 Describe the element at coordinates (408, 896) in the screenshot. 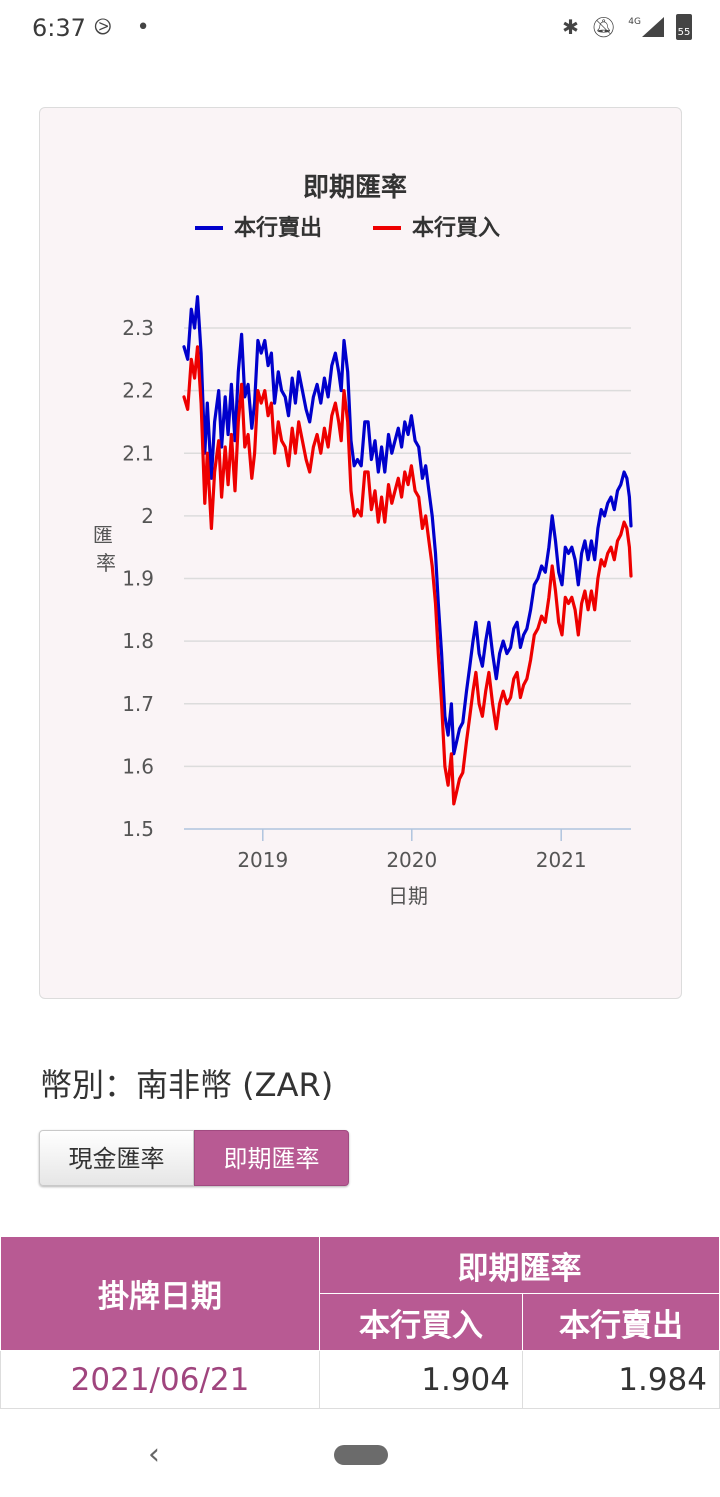

I see `x-axis-label: 日期` at that location.